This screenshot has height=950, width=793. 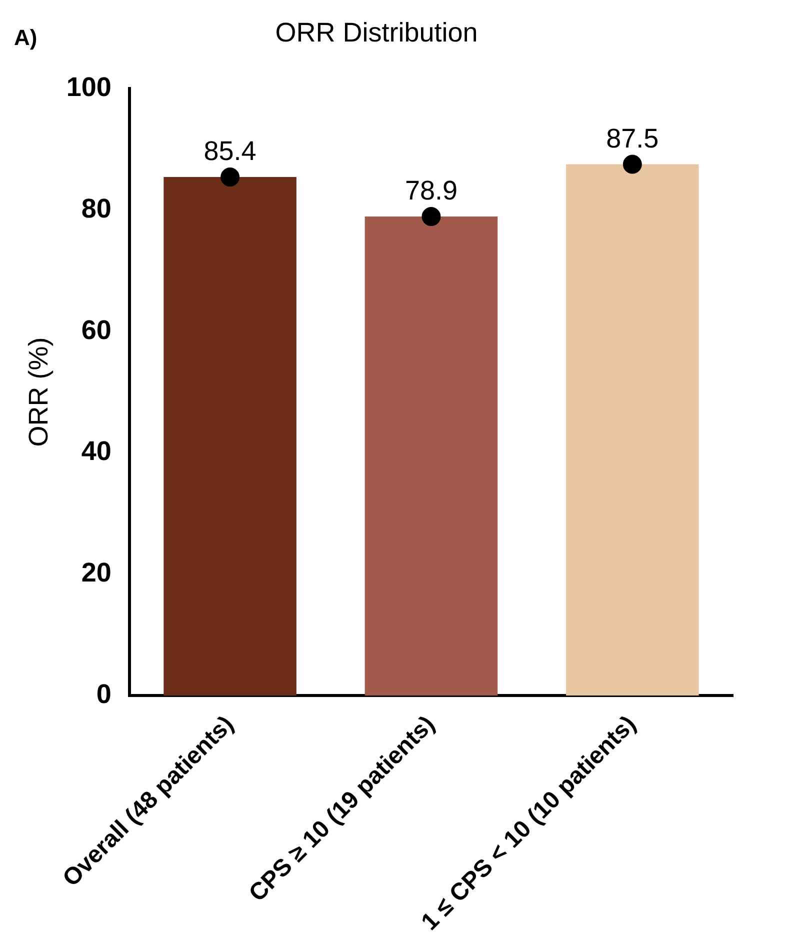 What do you see at coordinates (104, 694) in the screenshot?
I see `y-tick-label: 0` at bounding box center [104, 694].